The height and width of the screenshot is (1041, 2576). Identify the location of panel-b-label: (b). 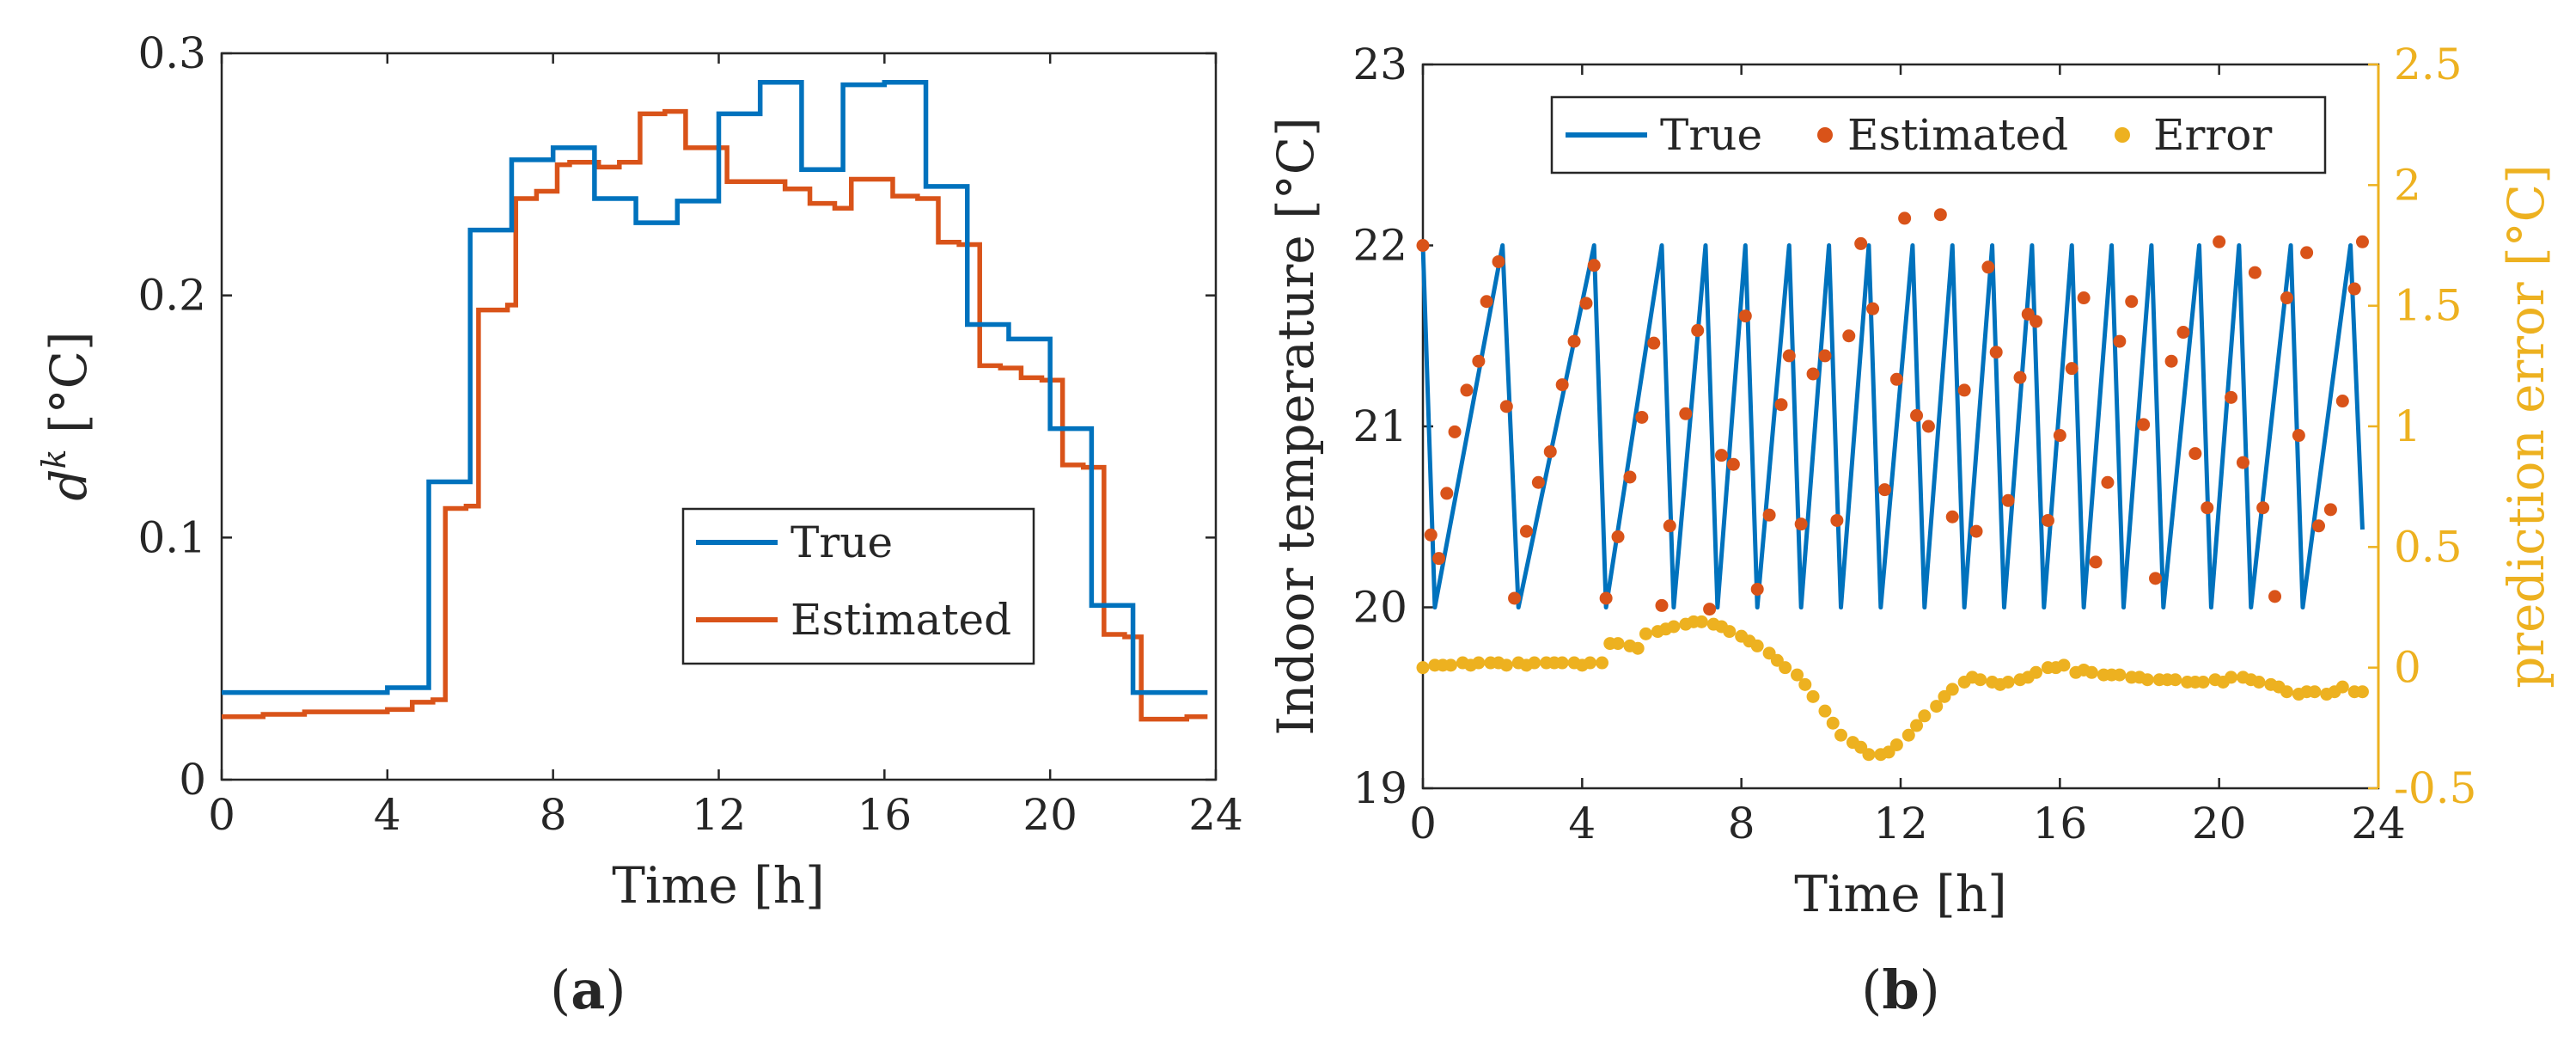
(1900, 990).